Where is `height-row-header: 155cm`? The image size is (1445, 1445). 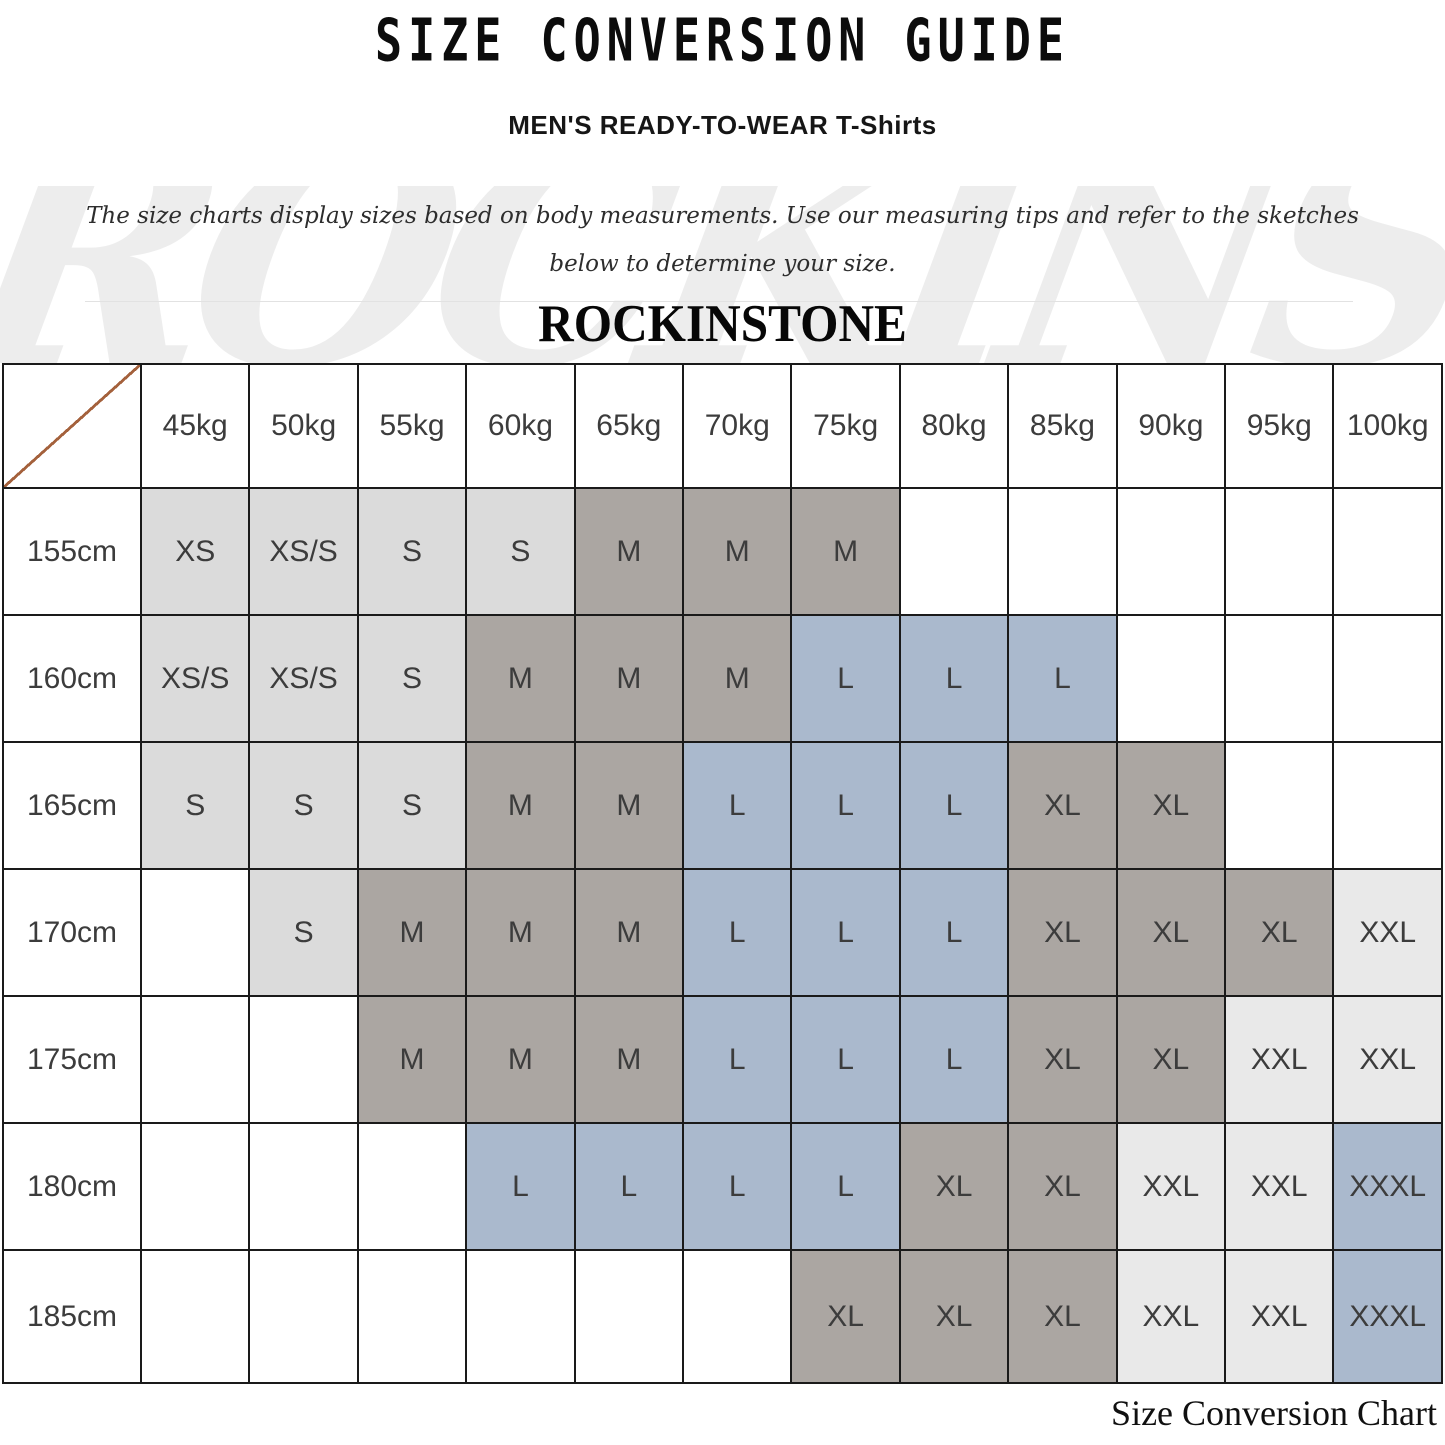
height-row-header: 155cm is located at coordinates (72, 551).